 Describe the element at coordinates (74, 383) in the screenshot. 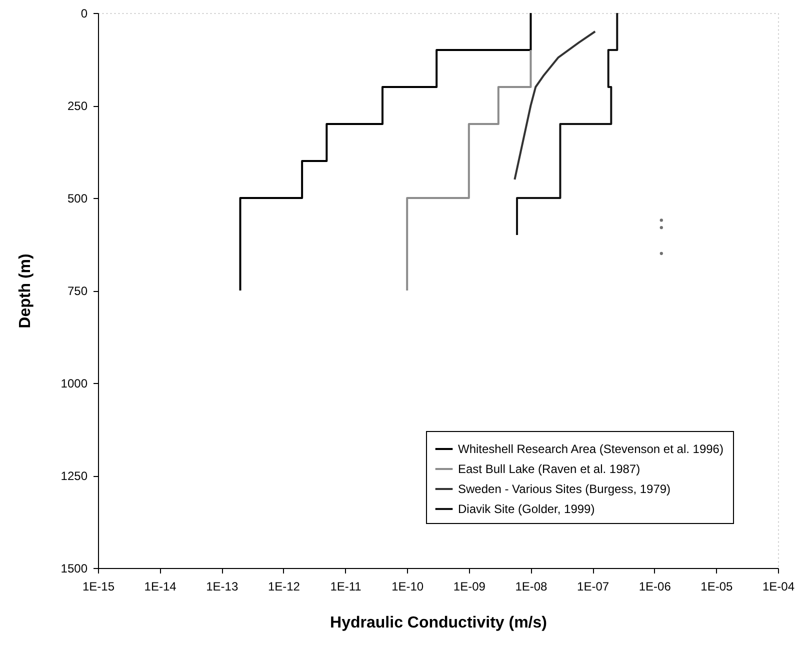

I see `y-tick-label: 1000` at that location.